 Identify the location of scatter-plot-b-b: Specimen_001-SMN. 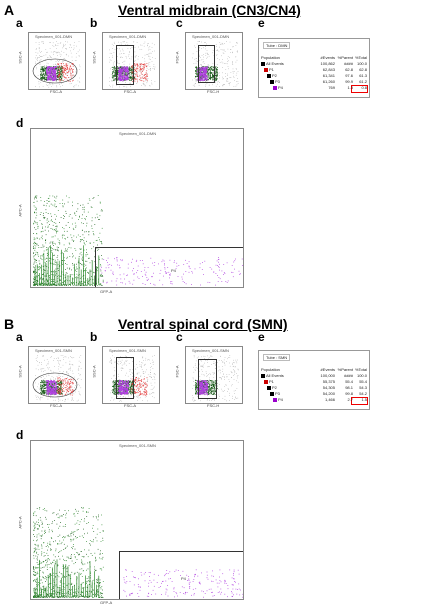
(131, 375).